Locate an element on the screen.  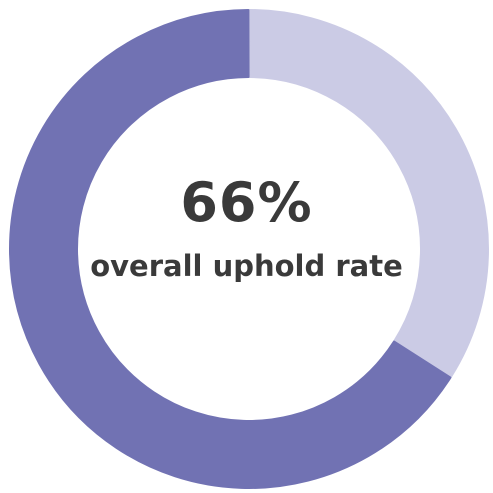
center-value: 66% is located at coordinates (246, 202).